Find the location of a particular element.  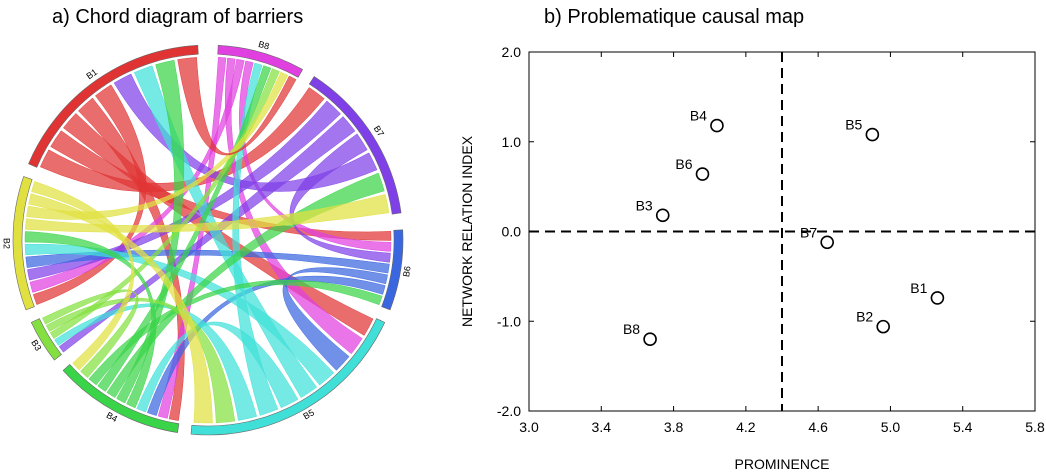

point-B1 is located at coordinates (937, 298).